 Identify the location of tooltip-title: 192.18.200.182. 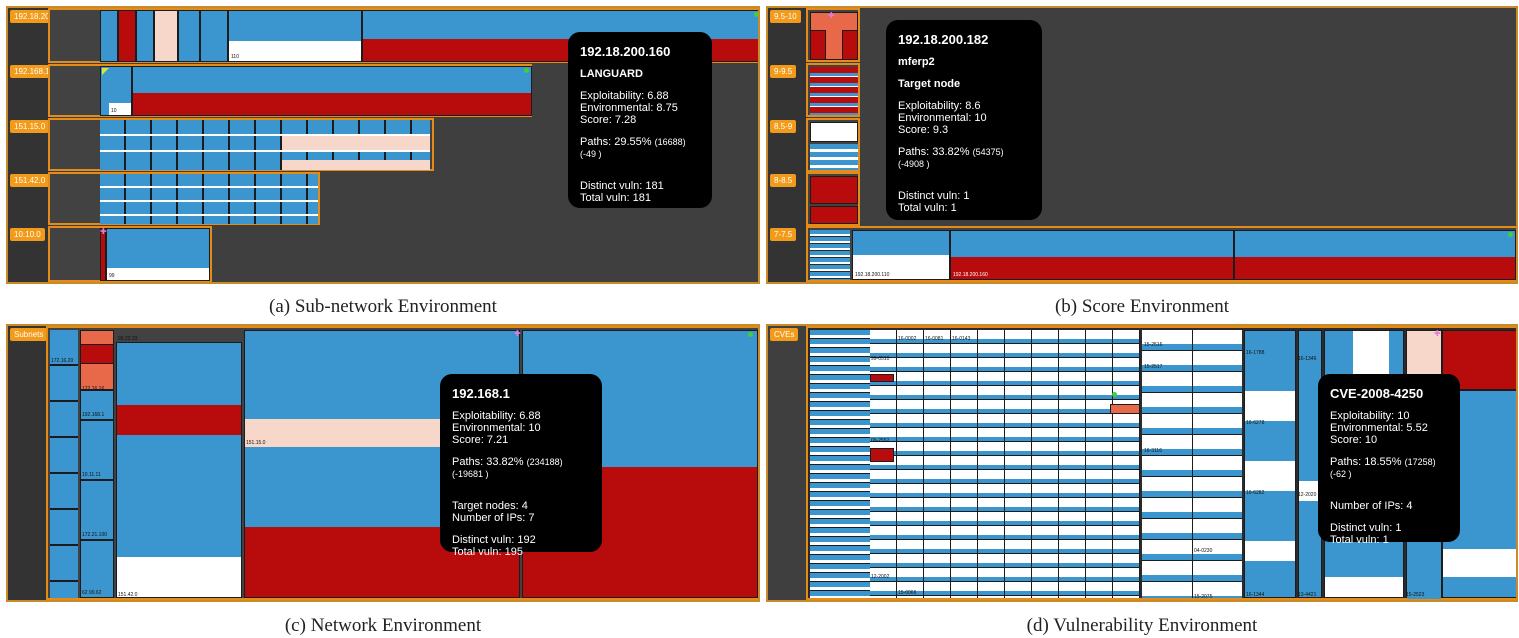
(943, 39).